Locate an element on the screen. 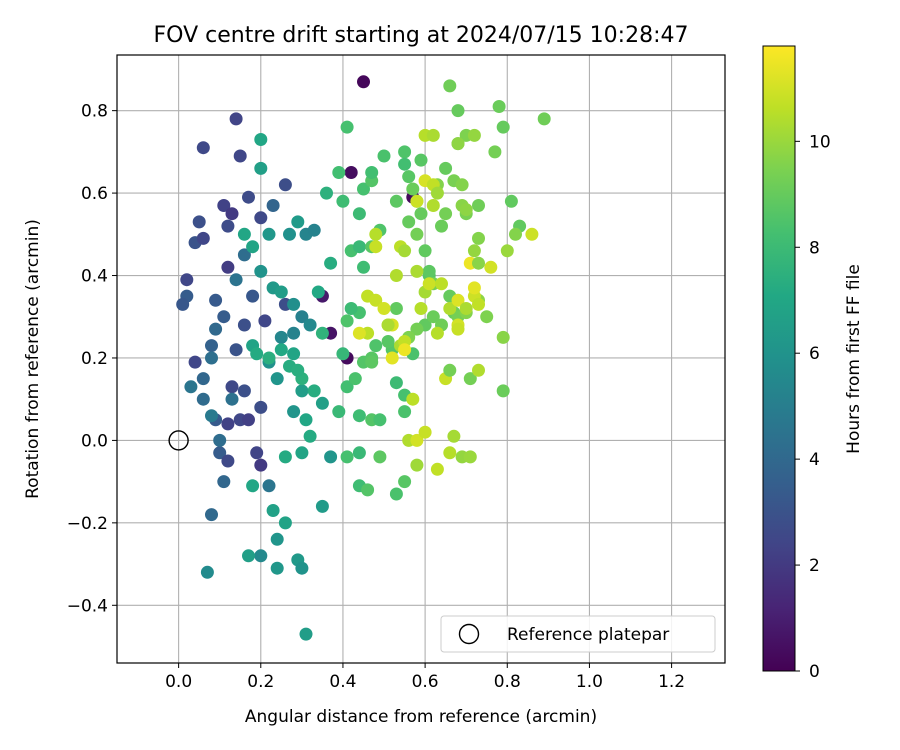 This screenshot has width=900, height=750. colorbar-tick-label: 8 is located at coordinates (814, 248).